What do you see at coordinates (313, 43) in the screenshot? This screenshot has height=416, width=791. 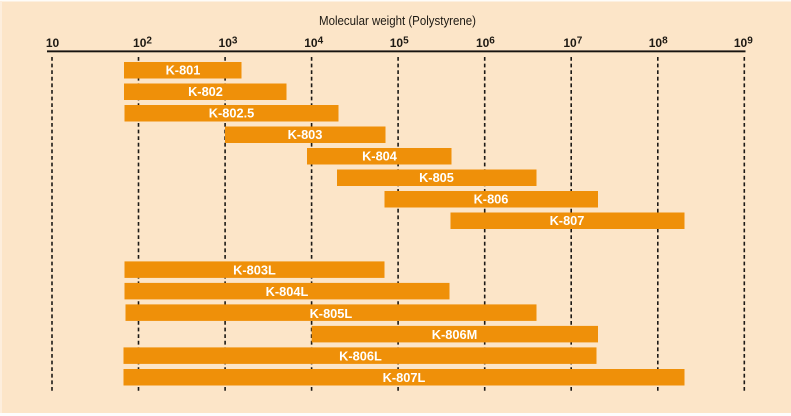 I see `svg-text: 10⁴` at bounding box center [313, 43].